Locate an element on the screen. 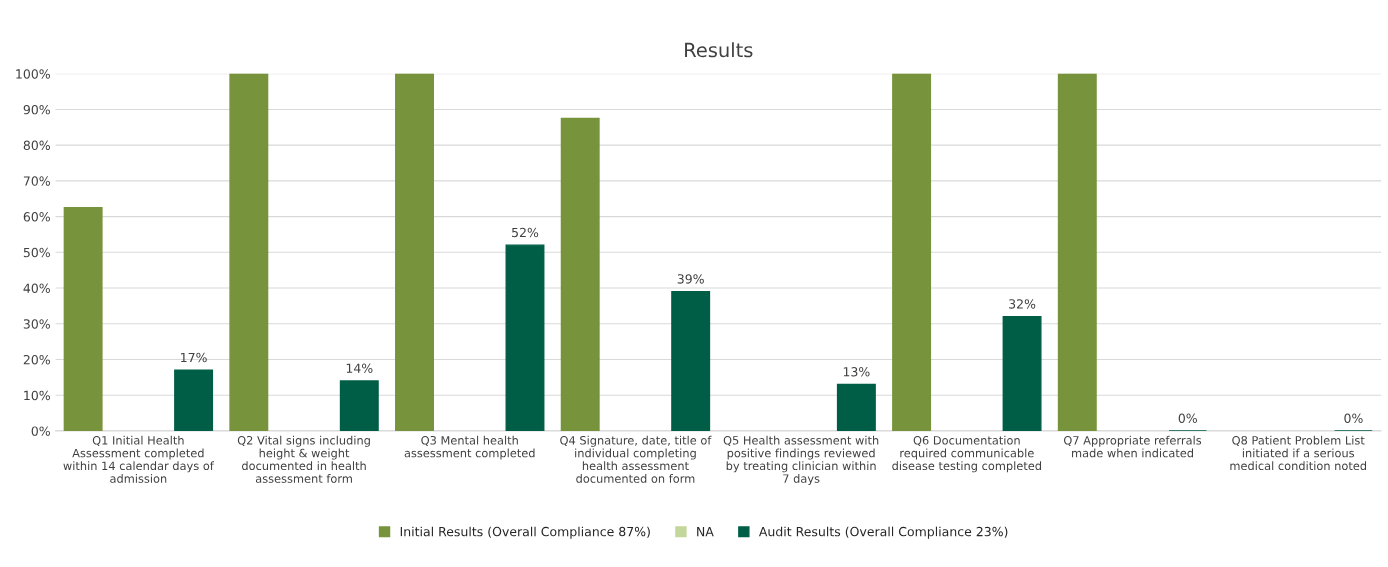 The height and width of the screenshot is (567, 1388). y-tick-label: 60% is located at coordinates (36, 217).